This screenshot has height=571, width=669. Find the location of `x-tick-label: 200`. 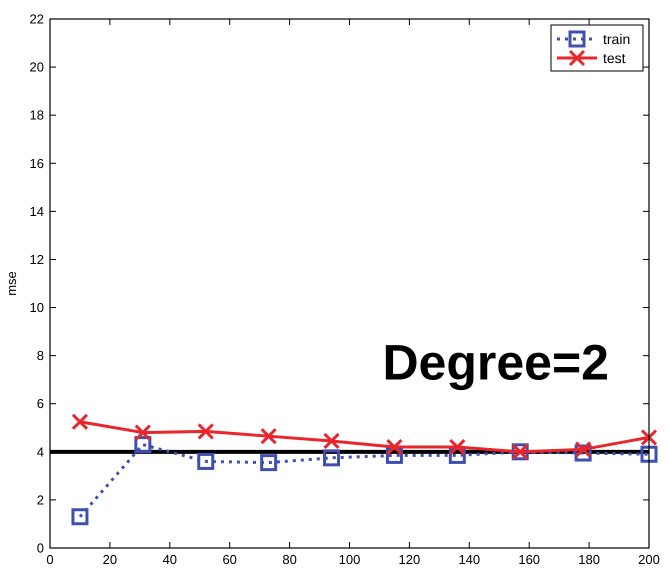

x-tick-label: 200 is located at coordinates (649, 559).